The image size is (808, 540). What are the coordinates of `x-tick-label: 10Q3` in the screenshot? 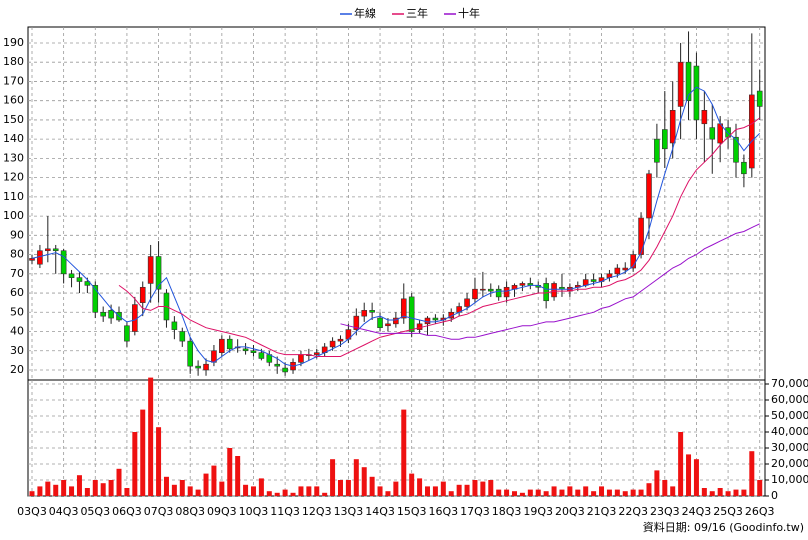 It's located at (254, 511).